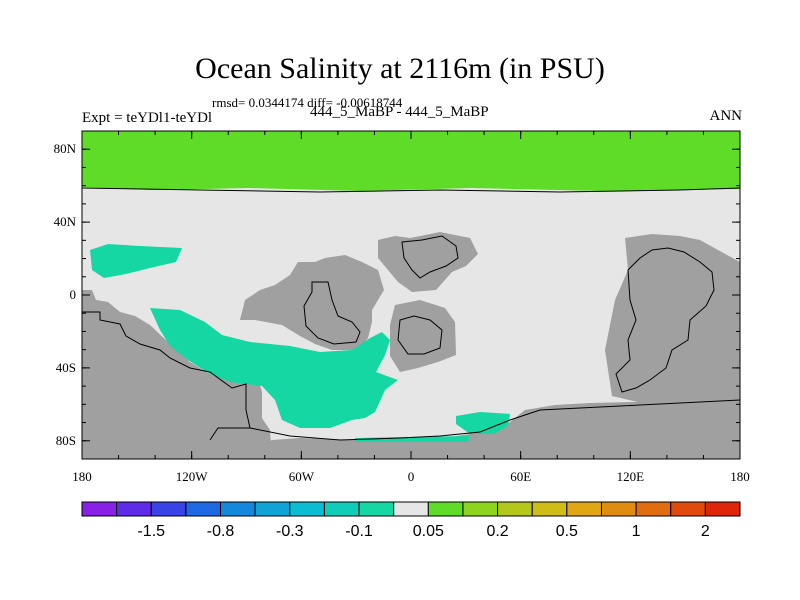  What do you see at coordinates (412, 439) in the screenshot?
I see `patch-southern-strip` at bounding box center [412, 439].